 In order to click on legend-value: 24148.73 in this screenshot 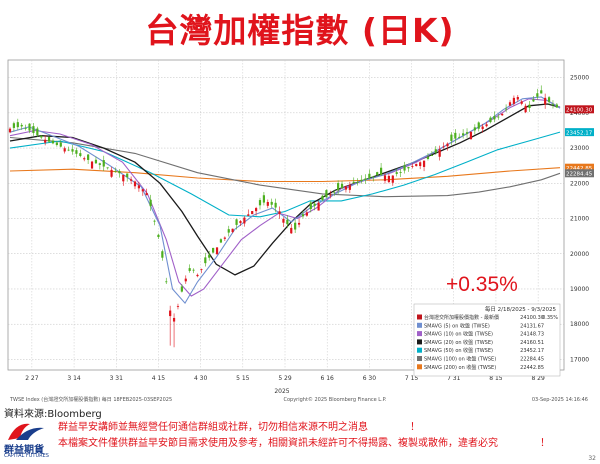, I will do `click(532, 335)`.